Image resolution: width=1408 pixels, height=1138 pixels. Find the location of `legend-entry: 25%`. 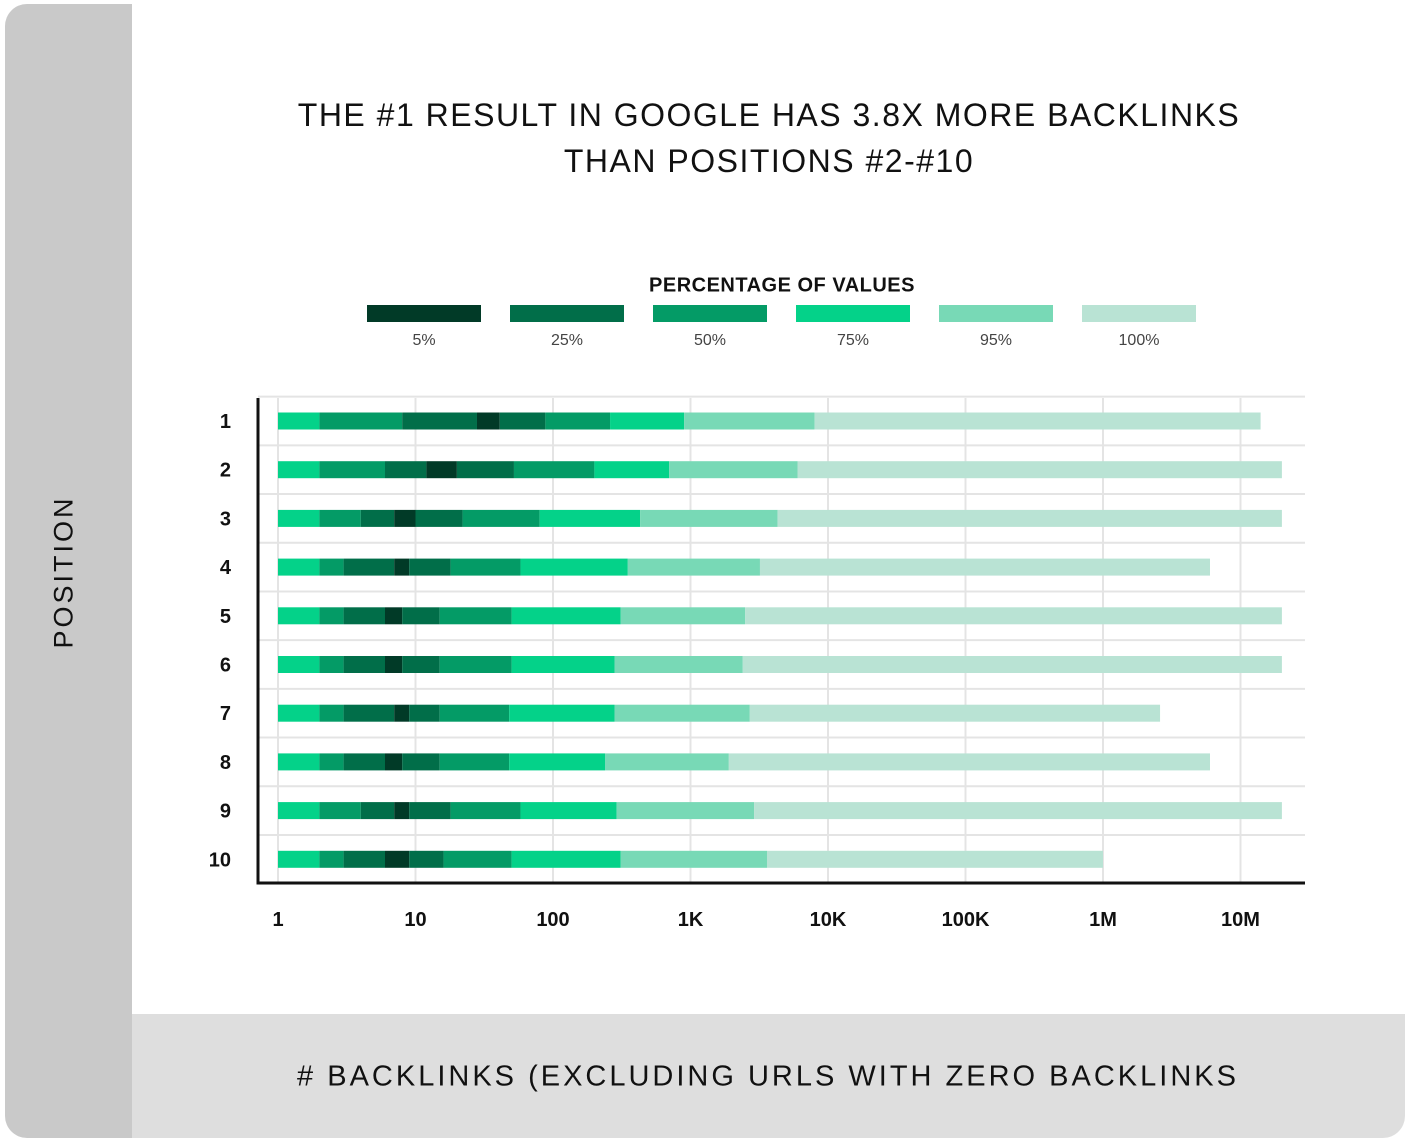

legend-entry: 25% is located at coordinates (567, 327).